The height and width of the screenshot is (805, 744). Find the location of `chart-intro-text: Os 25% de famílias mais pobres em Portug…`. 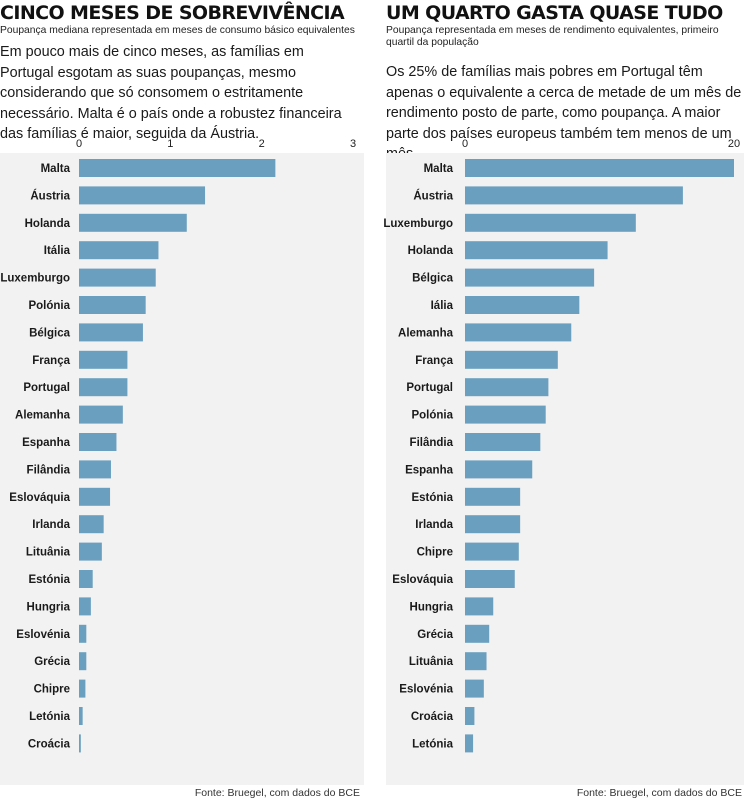

chart-intro-text: Os 25% de famílias mais pobres em Portug… is located at coordinates (564, 113).